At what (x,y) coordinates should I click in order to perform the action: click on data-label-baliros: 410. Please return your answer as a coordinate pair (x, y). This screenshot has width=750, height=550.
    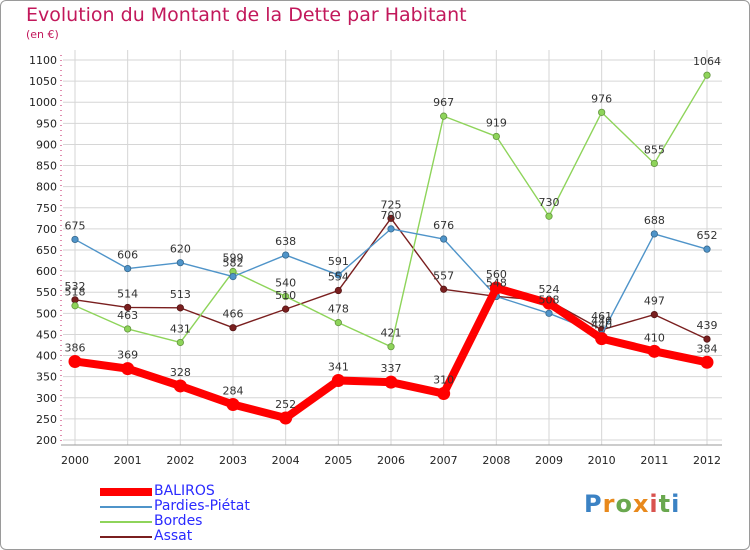
    Looking at the image, I should click on (654, 337).